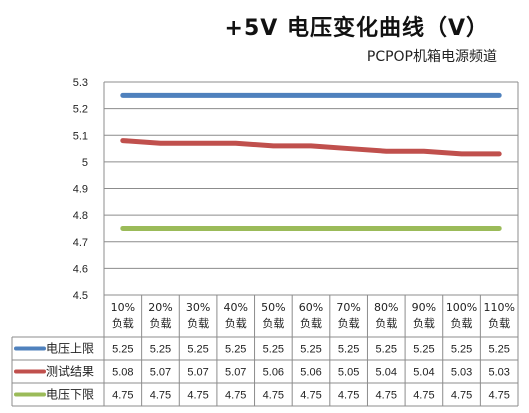 The width and height of the screenshot is (529, 413). I want to click on x-tick-label: 60%, so click(311, 307).